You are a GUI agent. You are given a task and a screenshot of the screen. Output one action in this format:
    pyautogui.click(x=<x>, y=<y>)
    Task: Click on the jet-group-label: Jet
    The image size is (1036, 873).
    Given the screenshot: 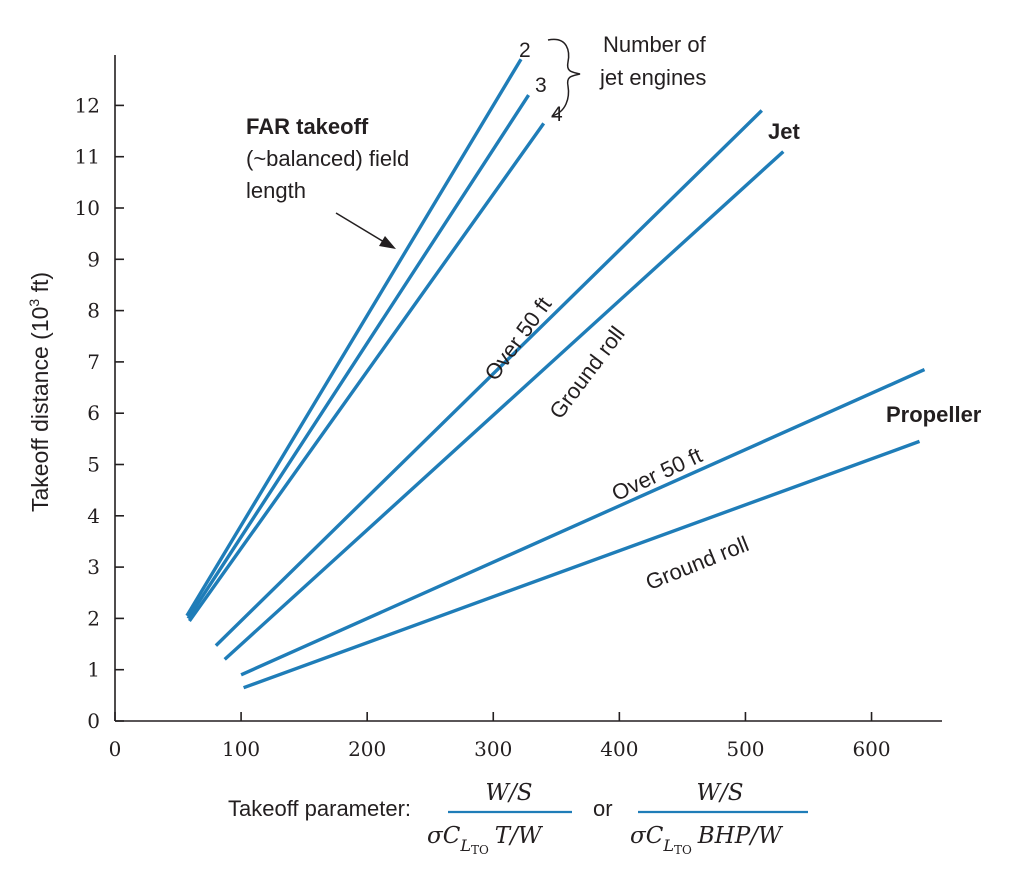 What is the action you would take?
    pyautogui.click(x=784, y=131)
    